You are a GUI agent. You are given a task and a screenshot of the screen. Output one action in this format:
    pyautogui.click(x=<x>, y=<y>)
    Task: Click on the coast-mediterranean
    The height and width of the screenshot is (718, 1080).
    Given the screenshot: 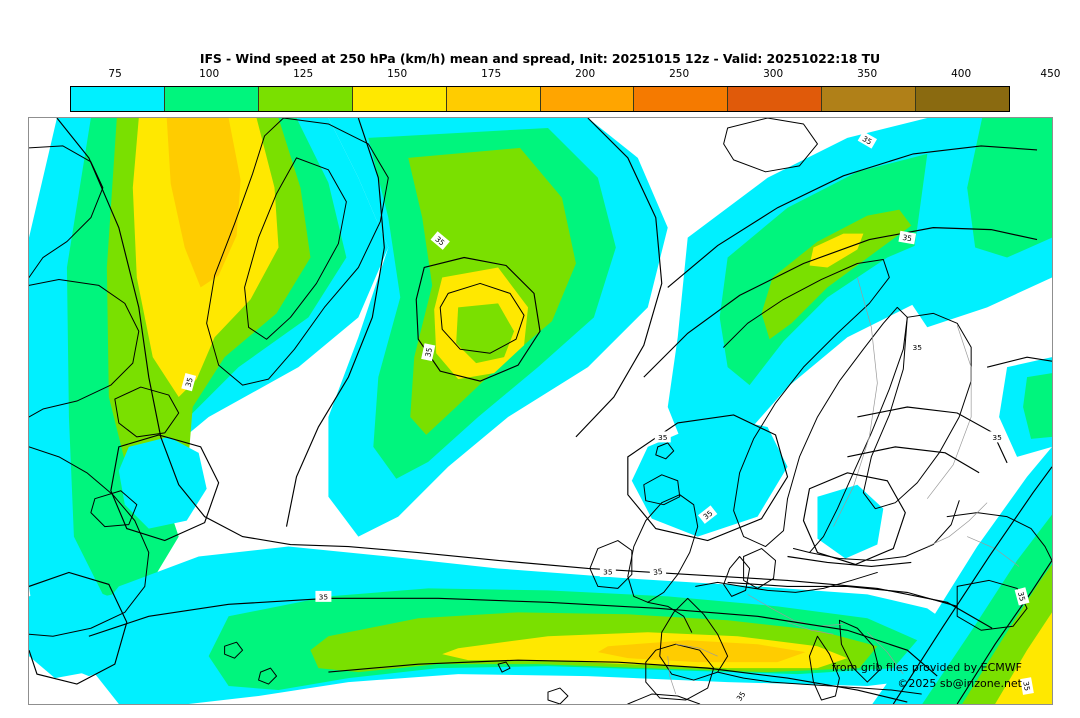 What is the action you would take?
    pyautogui.click(x=819, y=683)
    